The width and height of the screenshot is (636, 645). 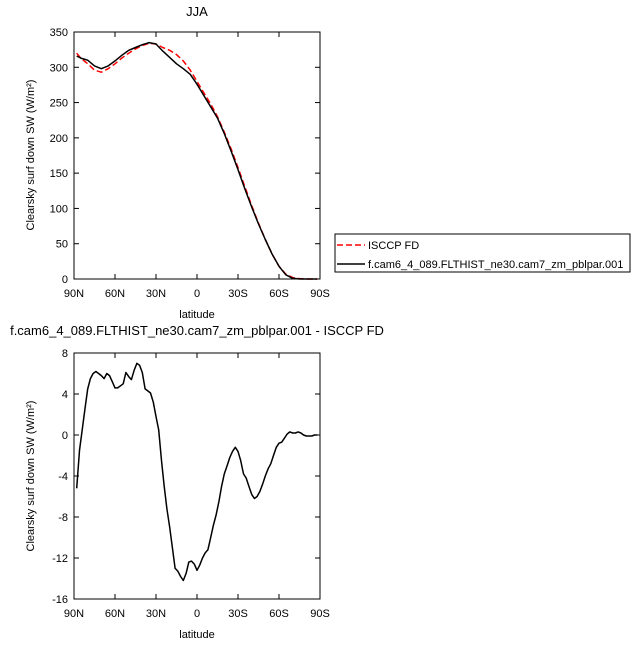 What do you see at coordinates (63, 477) in the screenshot?
I see `y-tick-label-bottom: -4` at bounding box center [63, 477].